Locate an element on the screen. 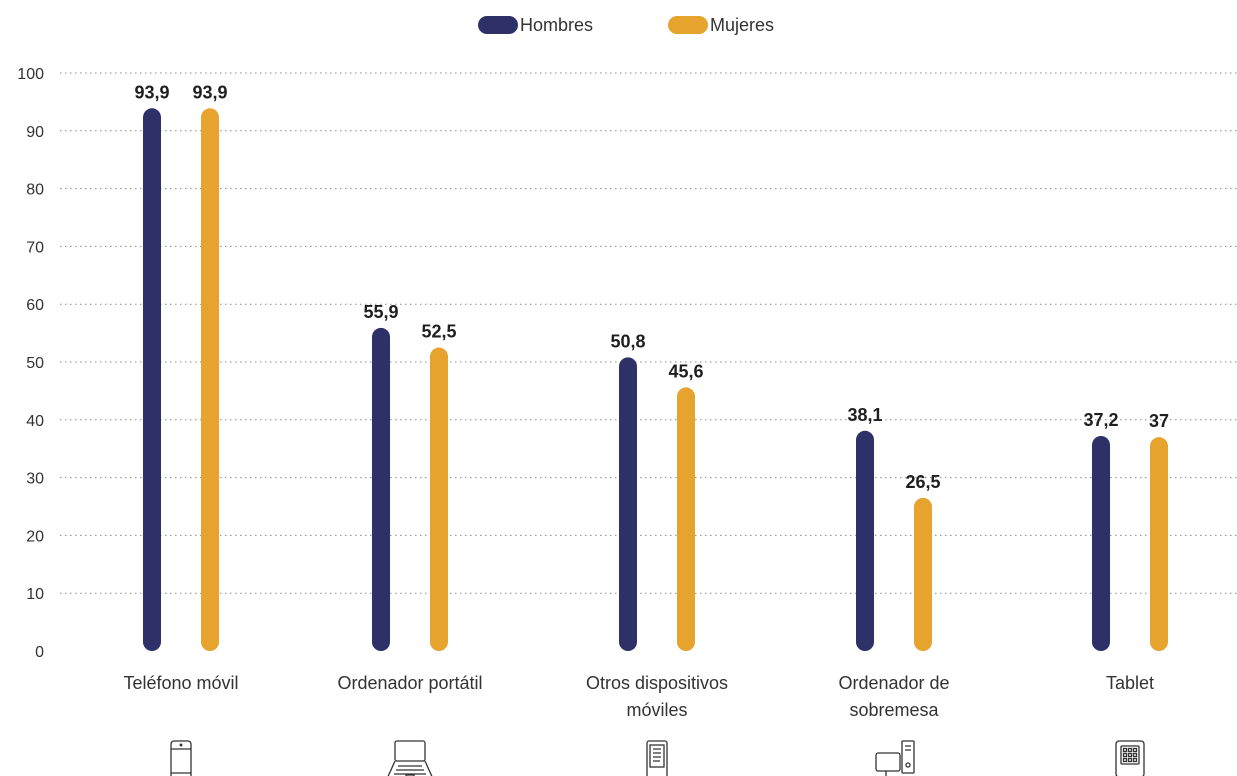 The height and width of the screenshot is (776, 1237). data-label: 45,6 is located at coordinates (685, 371).